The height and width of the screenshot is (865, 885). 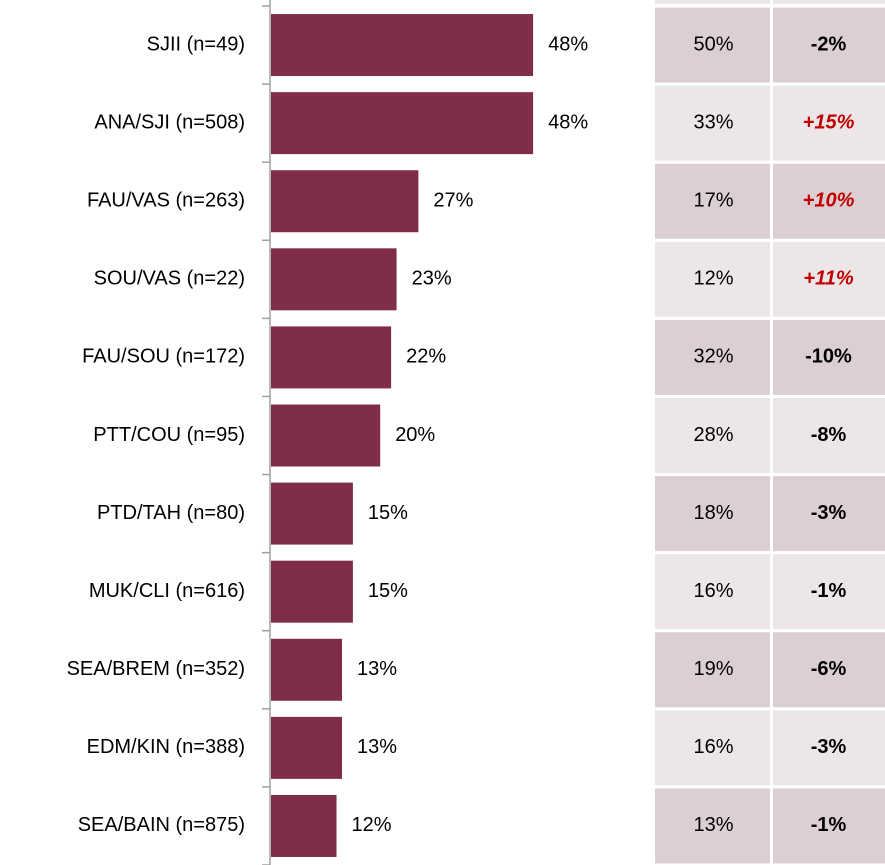 I want to click on previous-value: 19%, so click(x=713, y=669).